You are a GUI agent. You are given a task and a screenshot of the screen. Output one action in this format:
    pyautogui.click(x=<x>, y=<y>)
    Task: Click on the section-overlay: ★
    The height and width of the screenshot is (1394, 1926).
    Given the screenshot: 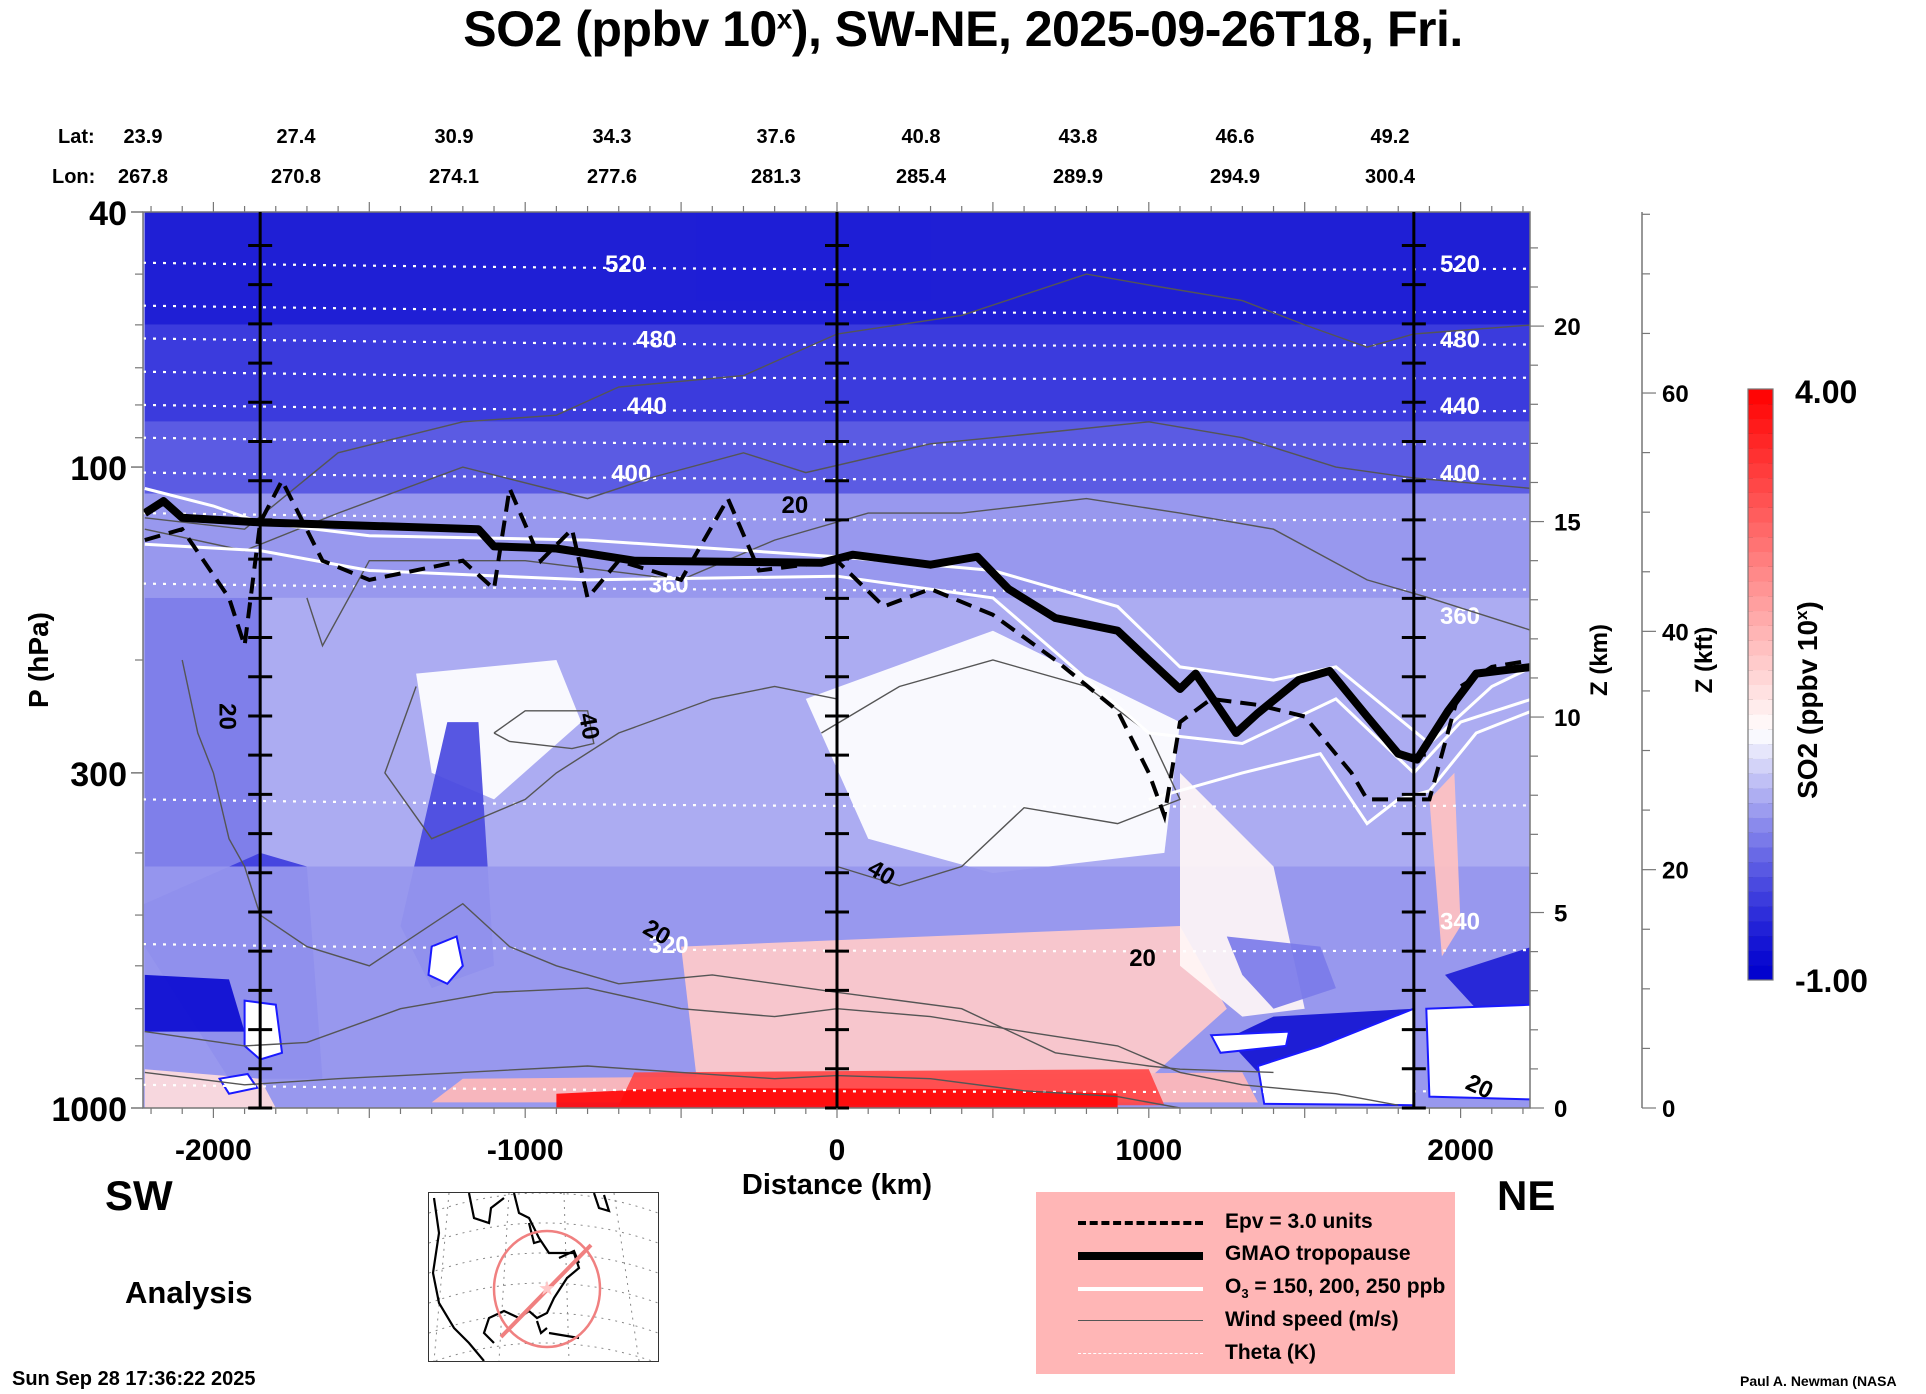 What is the action you would take?
    pyautogui.click(x=547, y=1289)
    